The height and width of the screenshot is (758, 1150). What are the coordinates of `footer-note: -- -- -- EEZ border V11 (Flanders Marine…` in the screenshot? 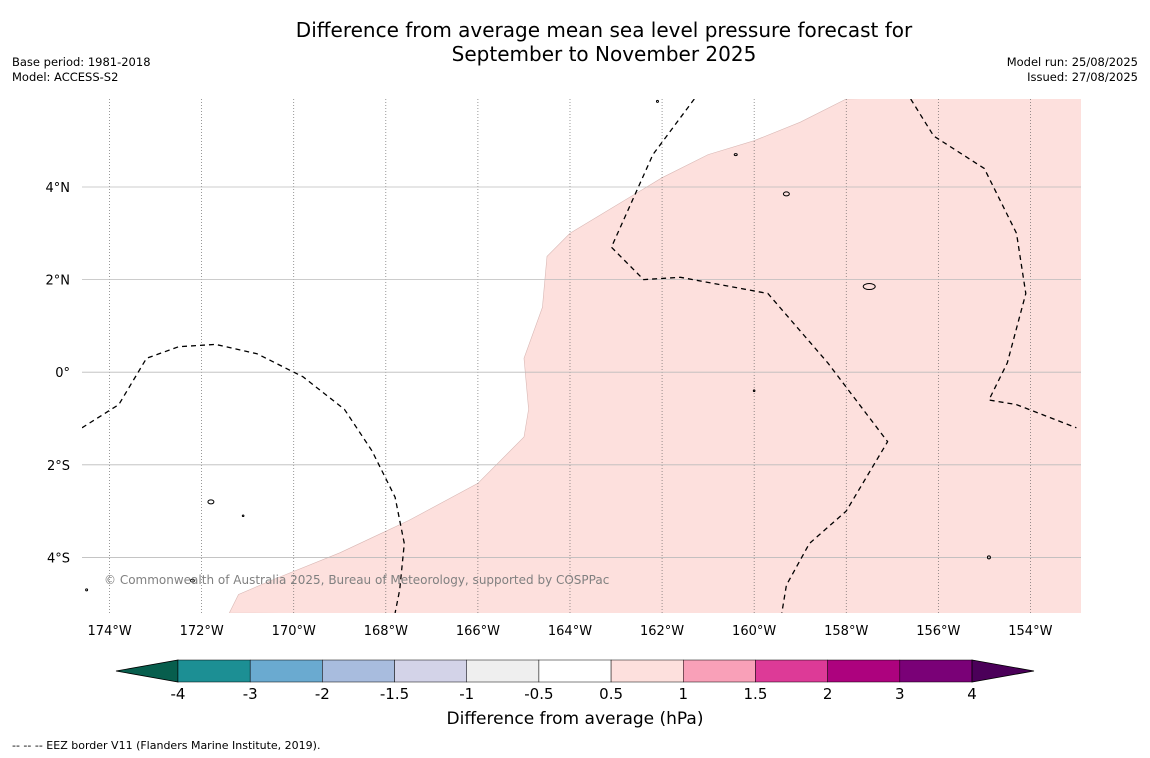 It's located at (166, 745).